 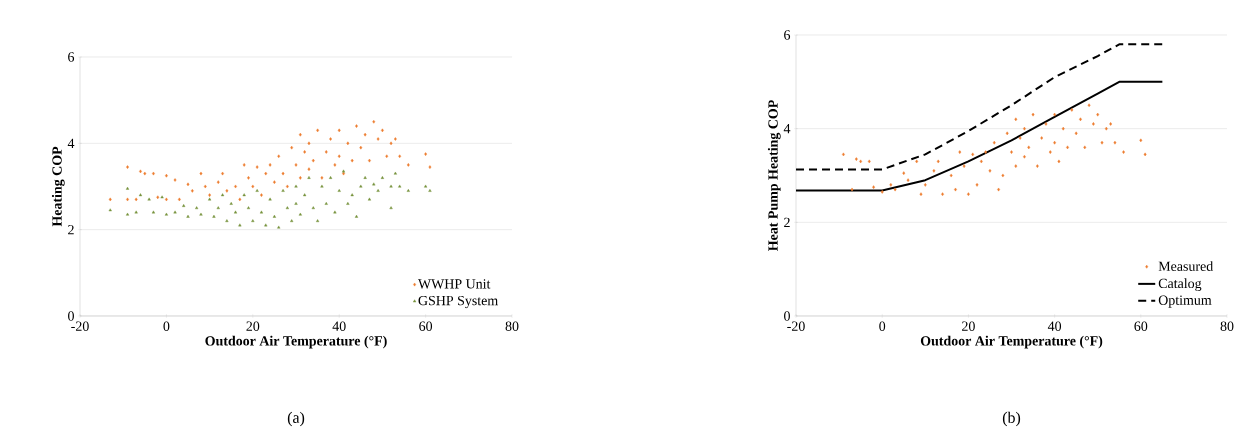 I want to click on text: (b), so click(x=1011, y=419).